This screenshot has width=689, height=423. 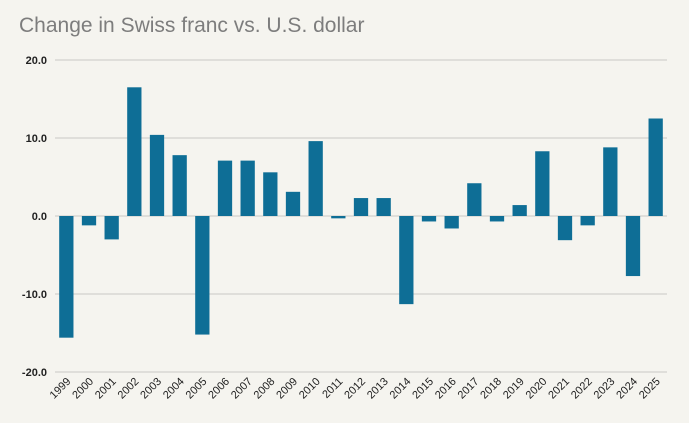 What do you see at coordinates (242, 389) in the screenshot?
I see `x-tick-label: 2007` at bounding box center [242, 389].